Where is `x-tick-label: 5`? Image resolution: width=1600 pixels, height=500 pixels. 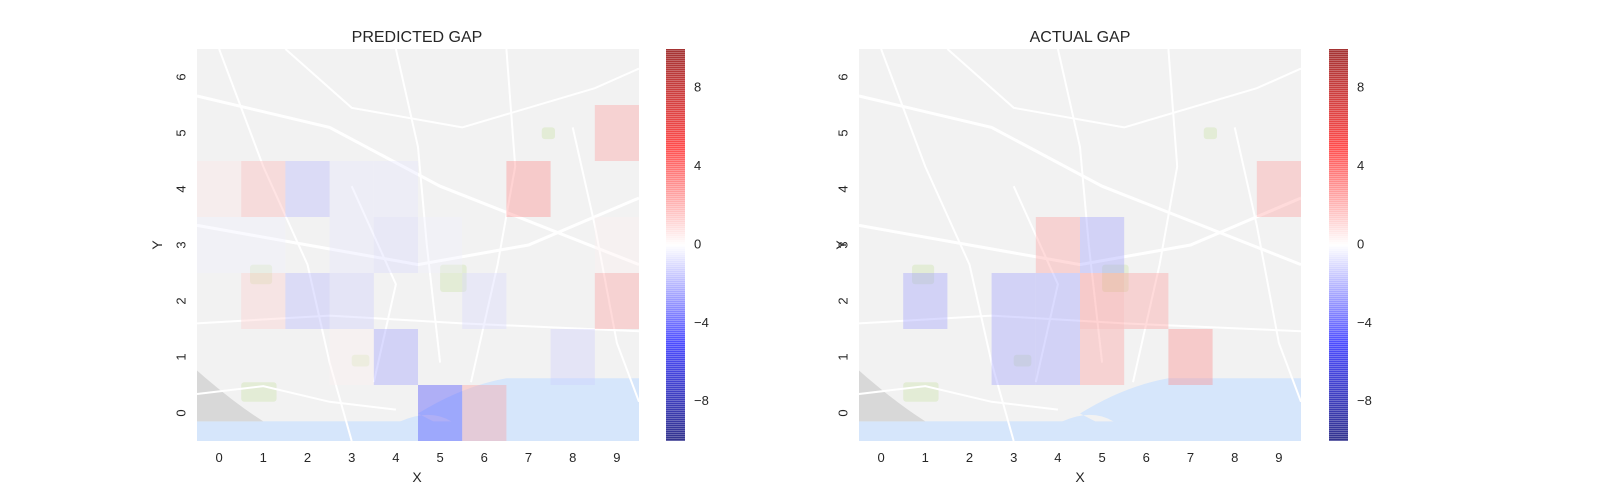 x-tick-label: 5 is located at coordinates (1101, 457).